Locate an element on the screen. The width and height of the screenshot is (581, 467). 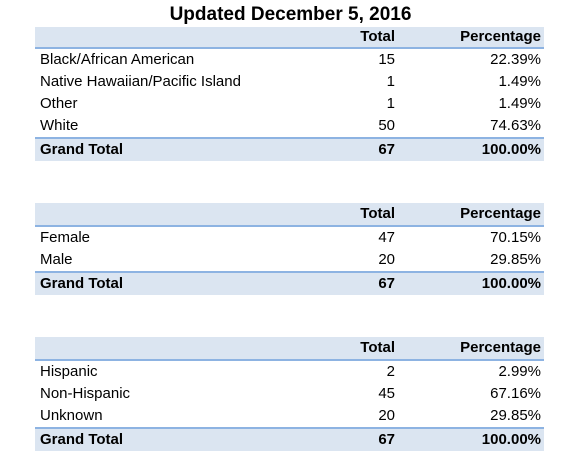
row-total: 45 is located at coordinates (386, 393).